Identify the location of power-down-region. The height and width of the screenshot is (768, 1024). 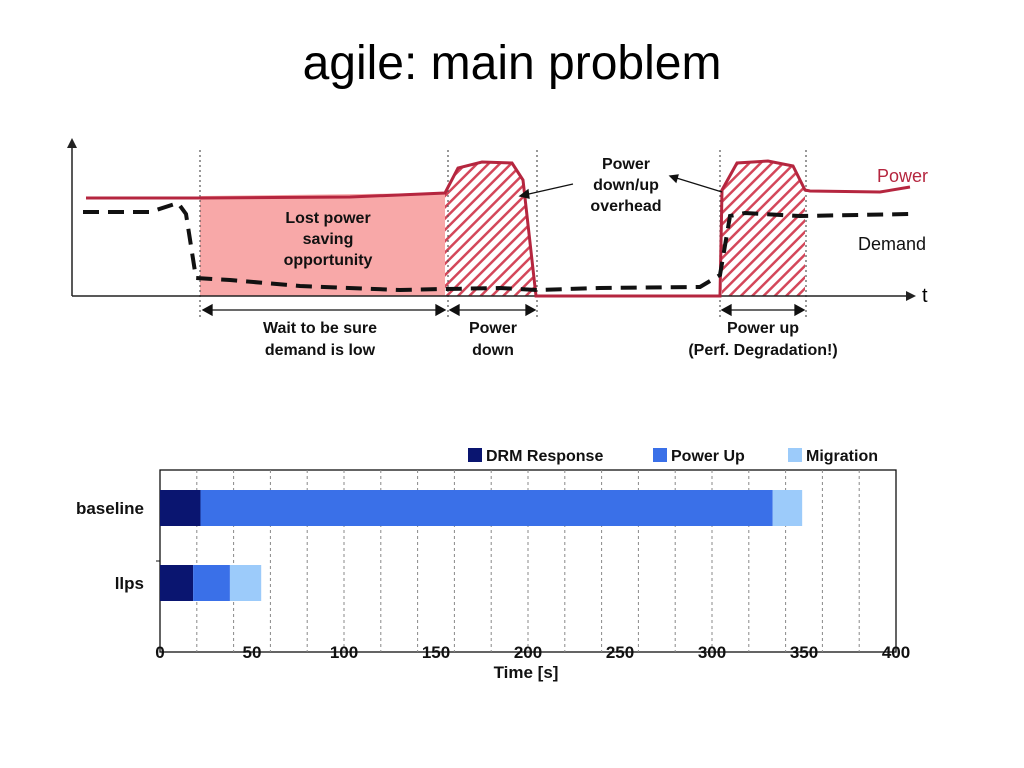
(490, 229).